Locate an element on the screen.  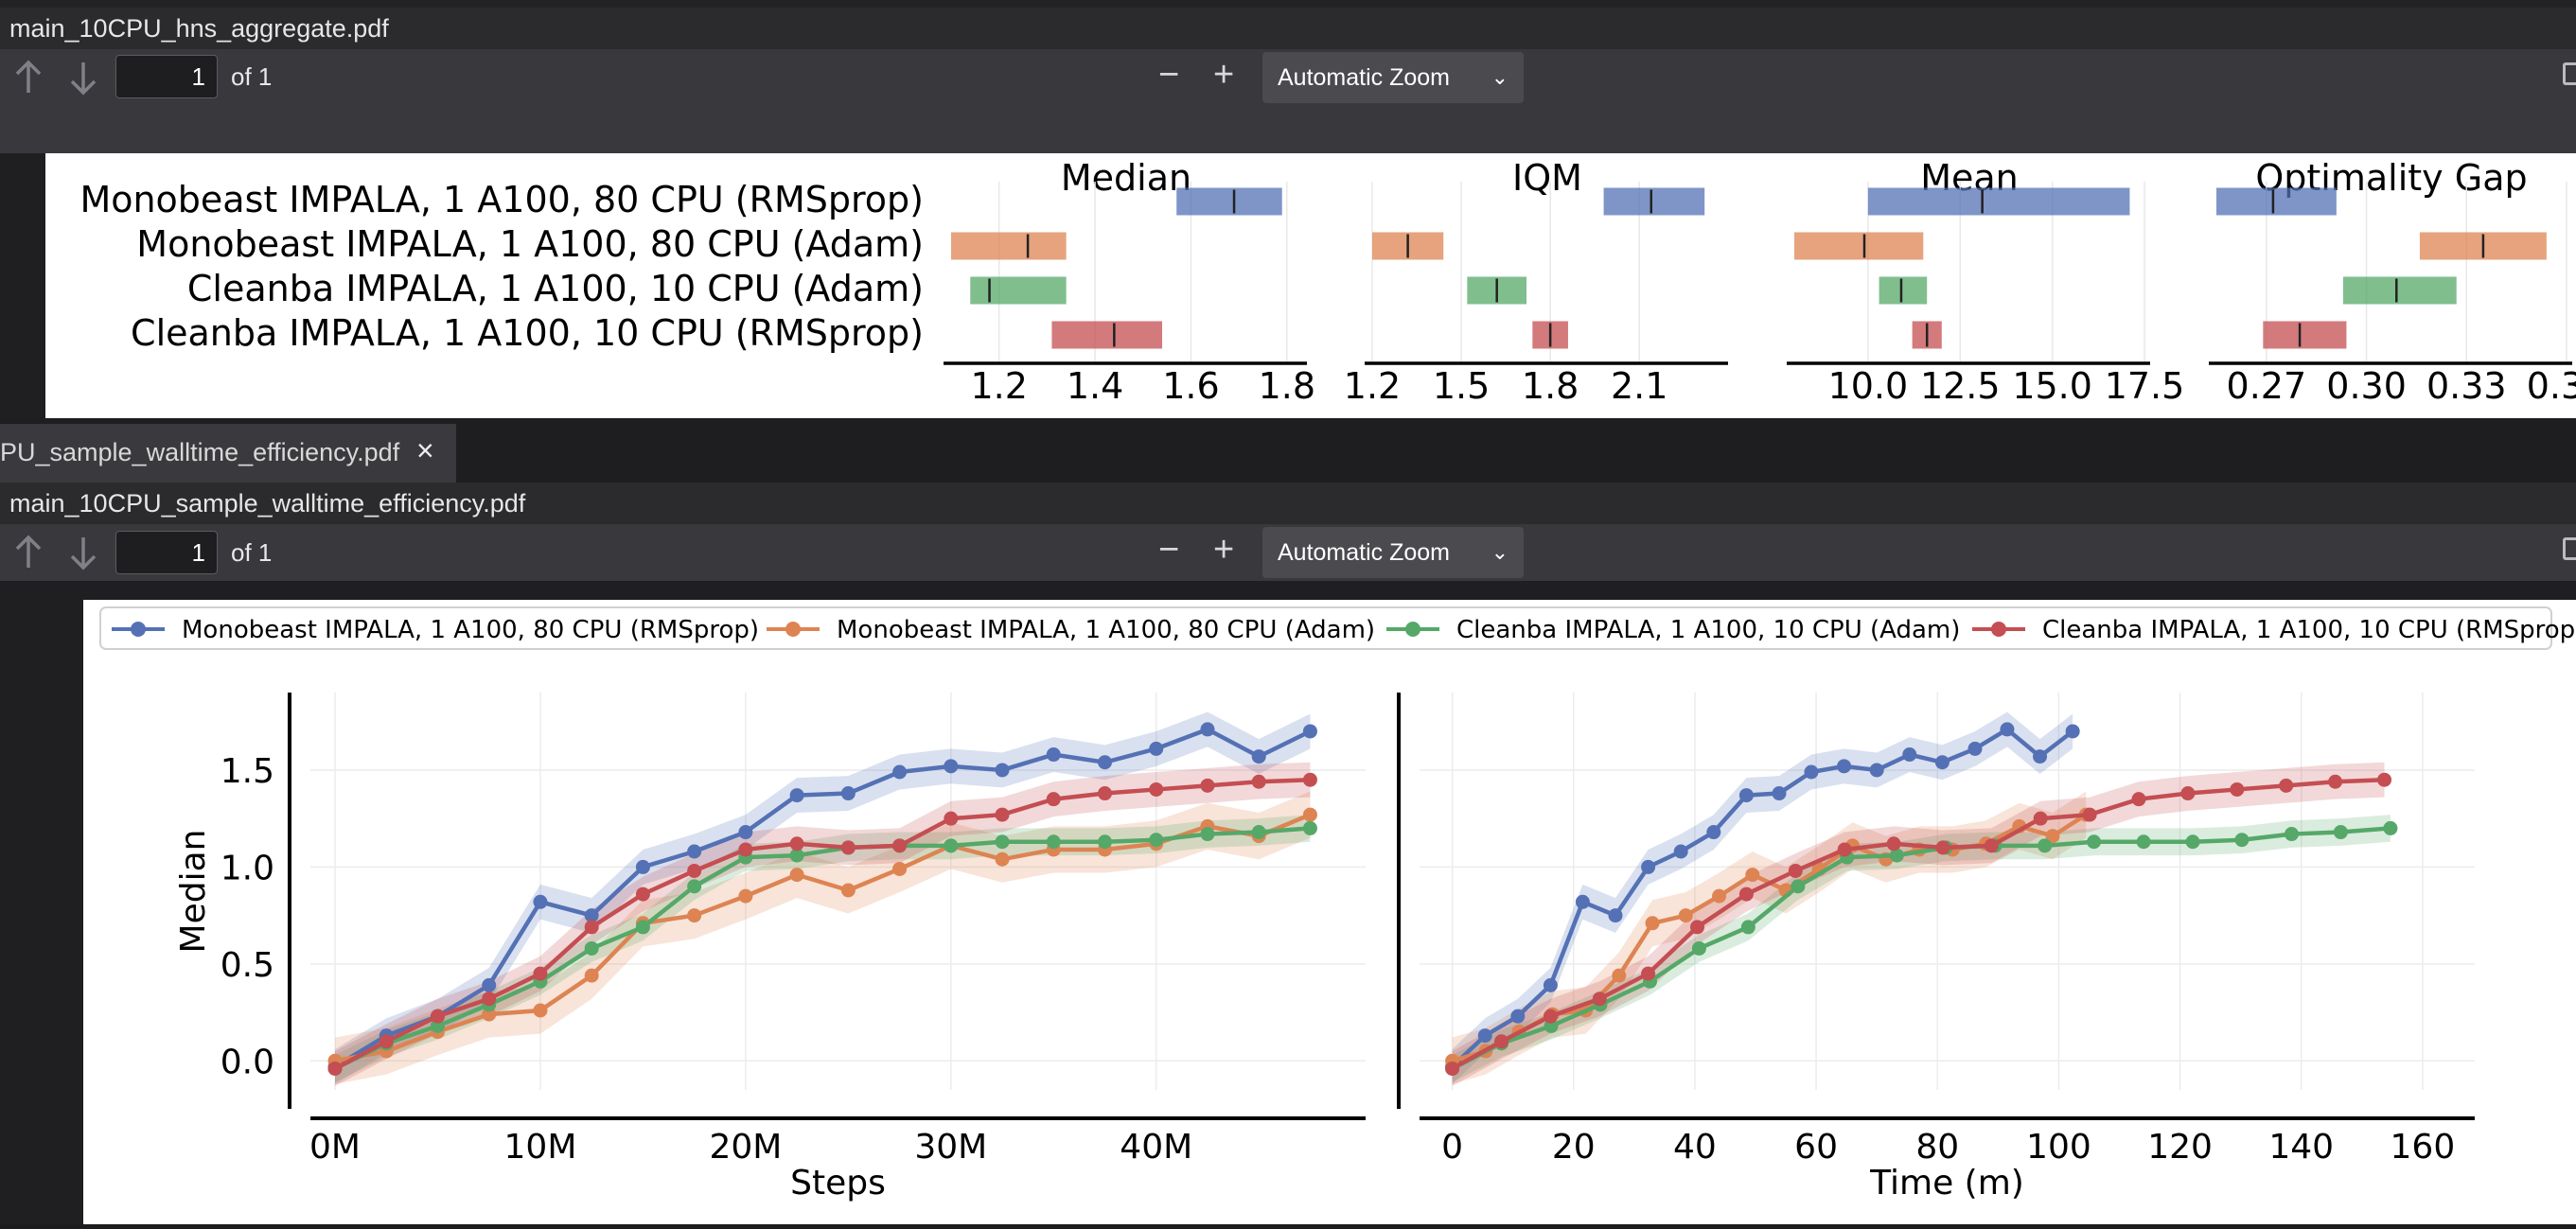
chevron-down-icon: ⌄ is located at coordinates (1500, 77).